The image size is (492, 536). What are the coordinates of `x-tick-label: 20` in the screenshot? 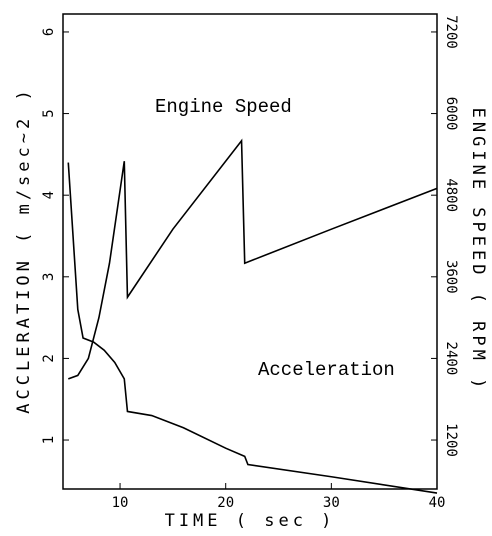 It's located at (225, 503).